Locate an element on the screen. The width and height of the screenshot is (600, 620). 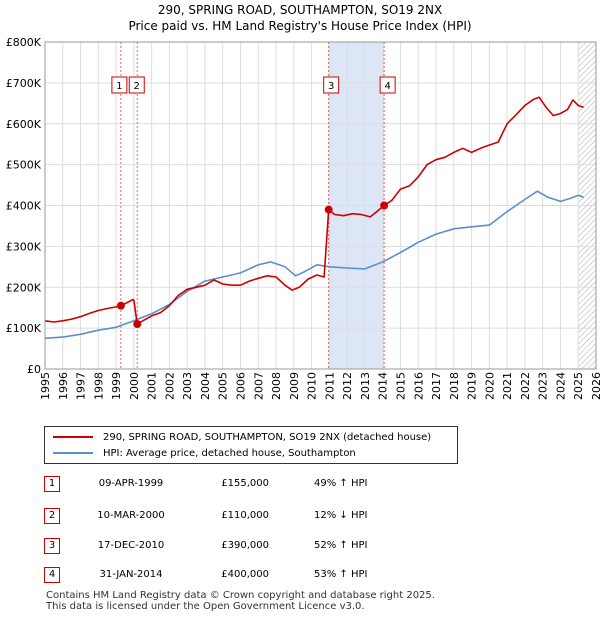
transaction-date: 17-DEC-2010 is located at coordinates (131, 545).